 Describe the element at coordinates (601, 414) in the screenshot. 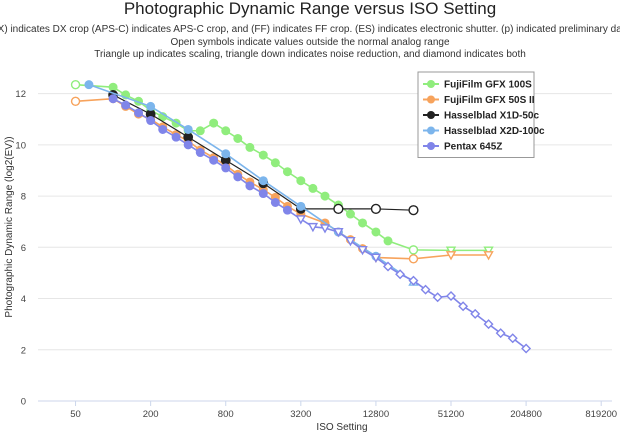

I see `x-tick-label: 819200` at that location.